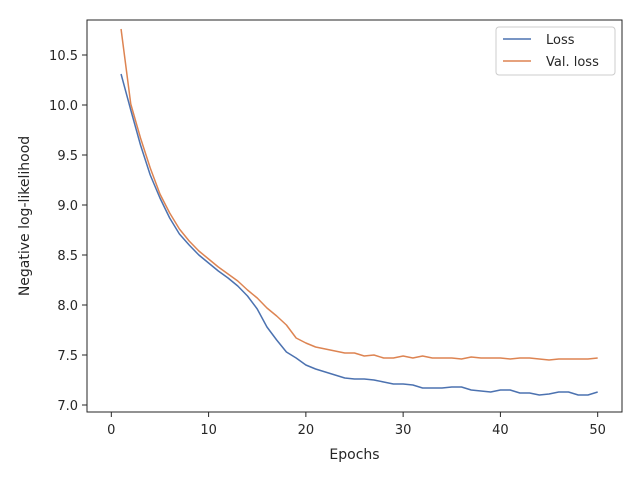 The width and height of the screenshot is (640, 480). I want to click on y-tick-label: 8.5, so click(67, 256).